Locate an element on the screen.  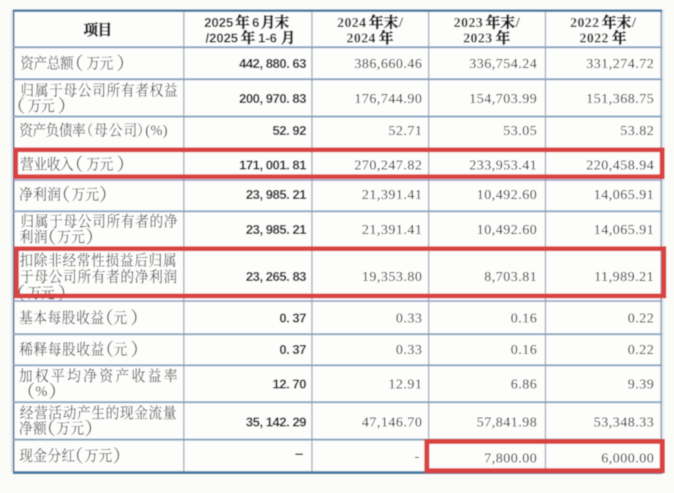
svg-text: 151,368.75 is located at coordinates (620, 99).